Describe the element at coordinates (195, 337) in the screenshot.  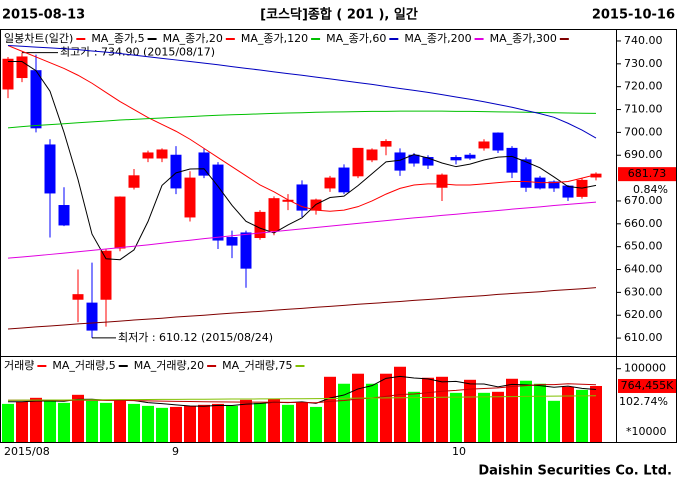
I see `annotation: 최저가 : 610.12 (2015/08/24)` at that location.